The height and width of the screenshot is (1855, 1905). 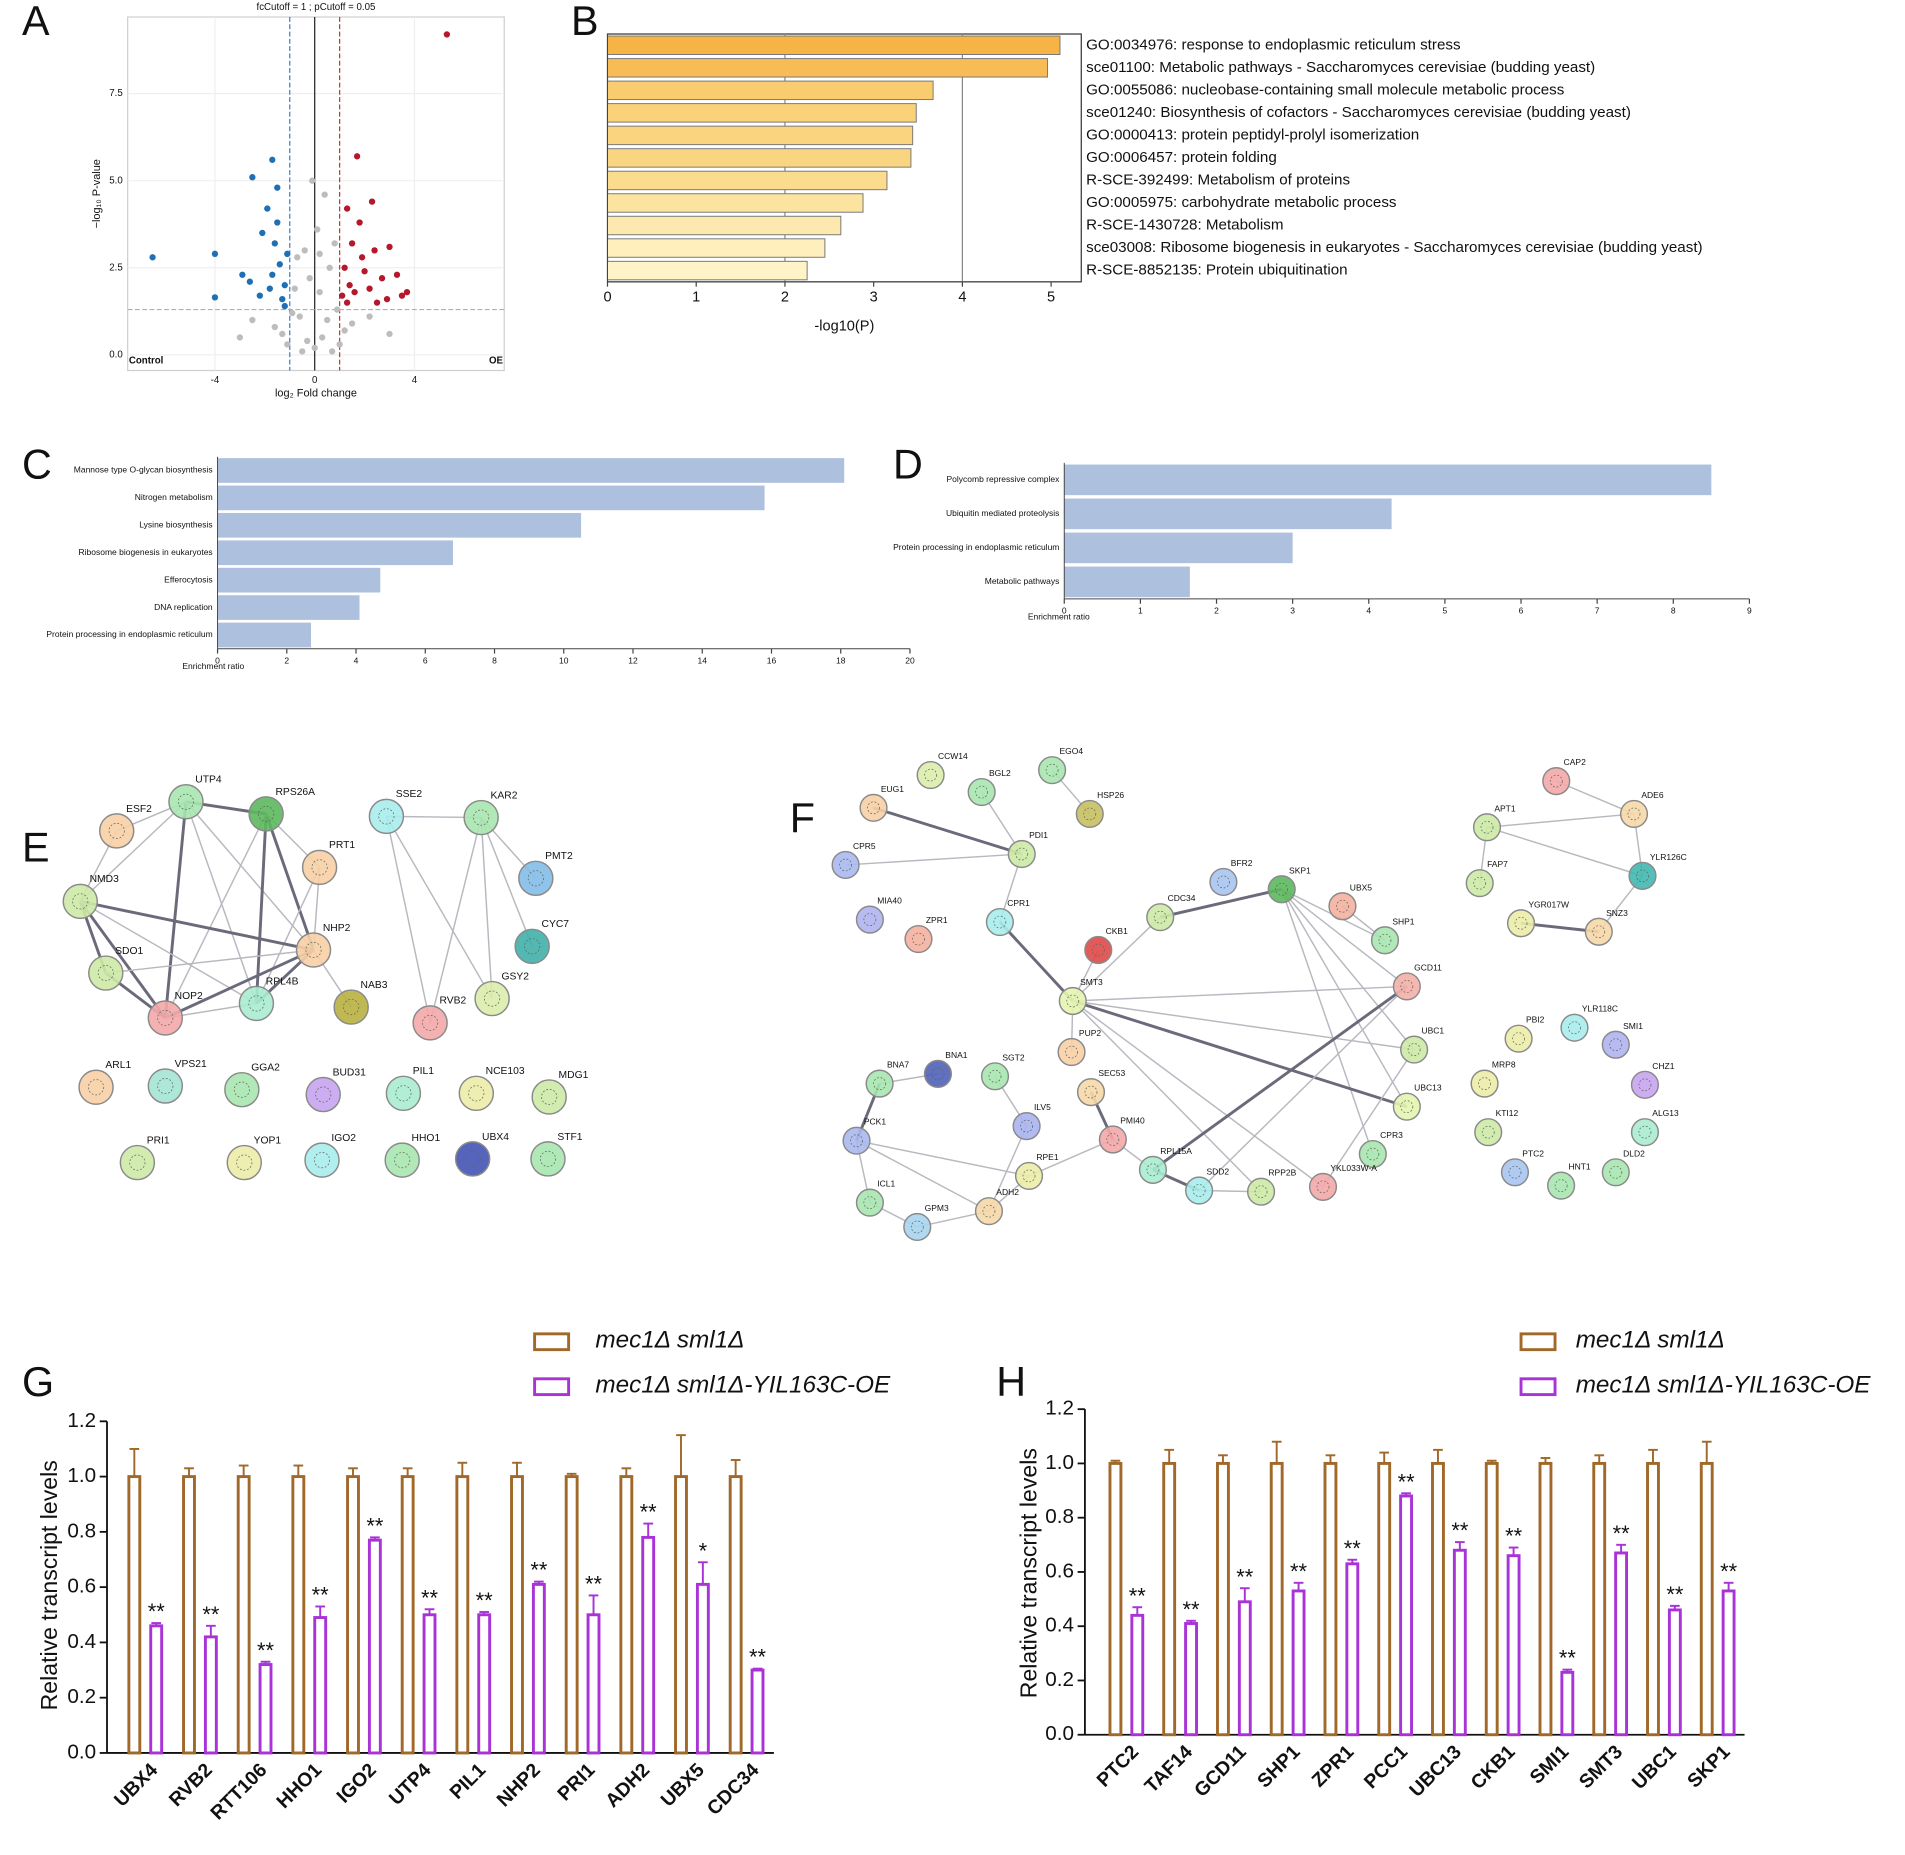 I want to click on category-label: Efferocytosis, so click(x=188, y=579).